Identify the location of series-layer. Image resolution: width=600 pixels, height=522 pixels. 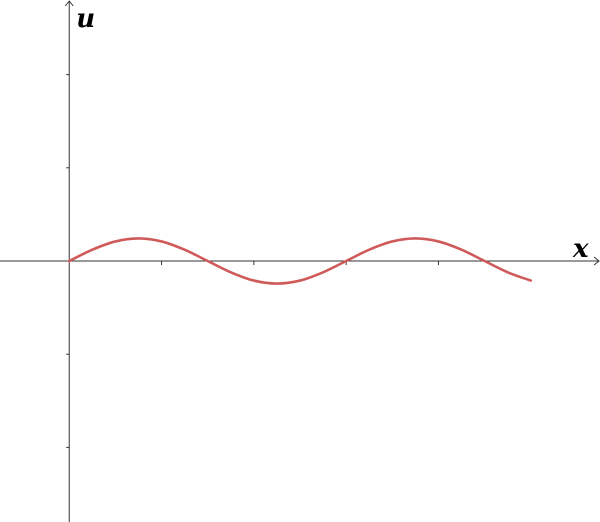
(300, 261).